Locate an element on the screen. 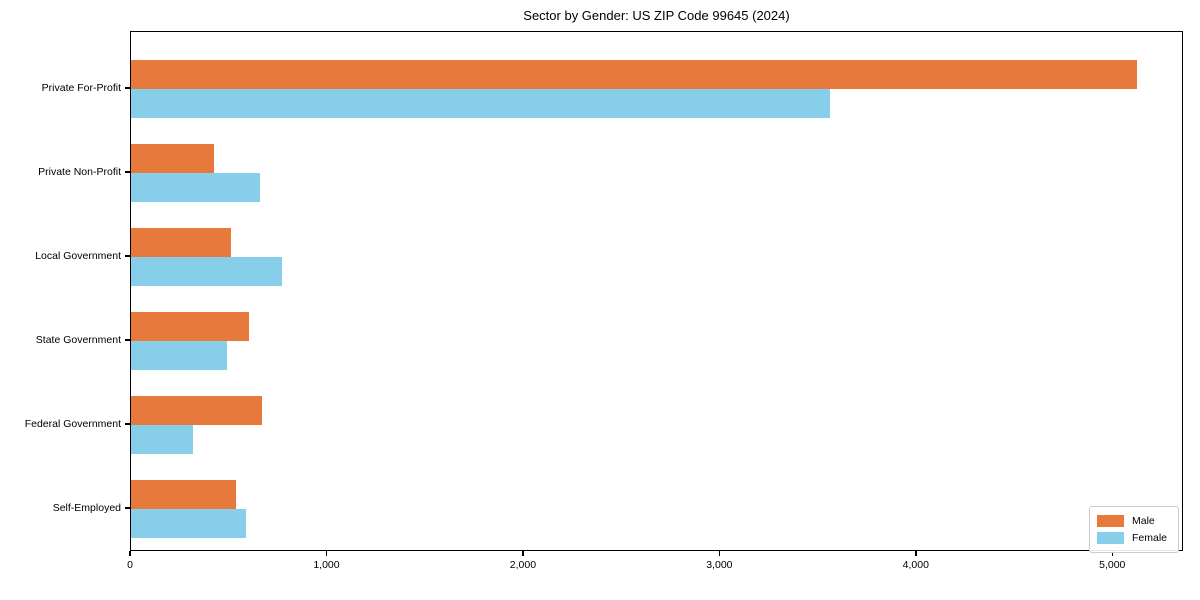 This screenshot has width=1200, height=600. legend-label-female: Female is located at coordinates (1150, 538).